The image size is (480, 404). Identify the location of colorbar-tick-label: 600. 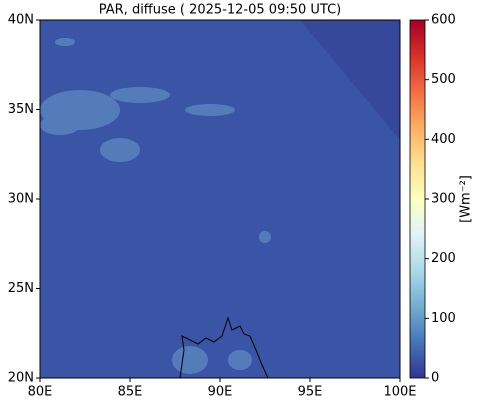
(443, 20).